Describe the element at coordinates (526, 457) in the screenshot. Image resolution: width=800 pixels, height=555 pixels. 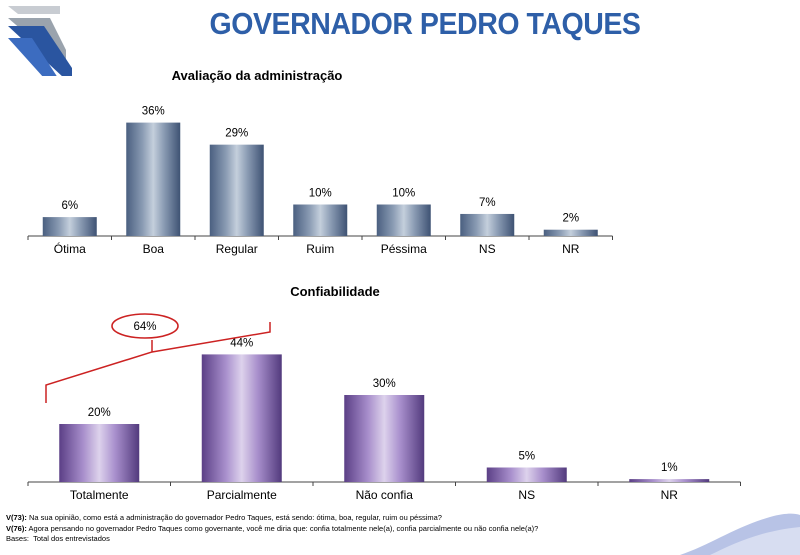
I see `value-label-ns: 5%` at that location.